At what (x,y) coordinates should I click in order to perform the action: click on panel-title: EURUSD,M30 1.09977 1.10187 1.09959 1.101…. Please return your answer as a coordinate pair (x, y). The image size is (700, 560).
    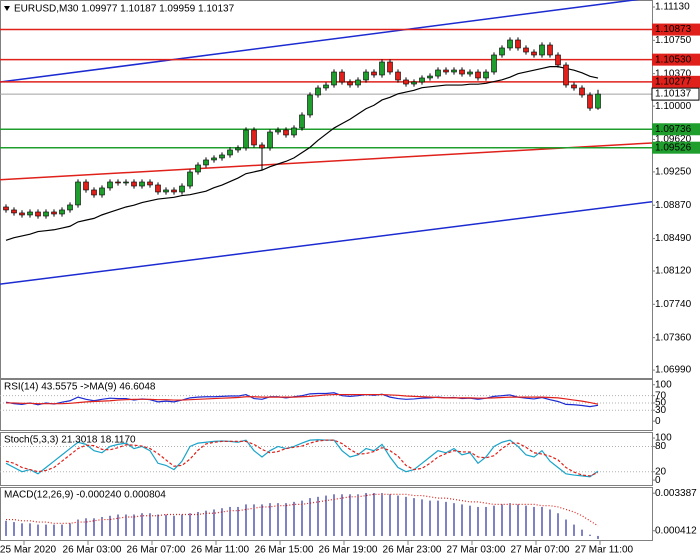
    Looking at the image, I should click on (124, 9).